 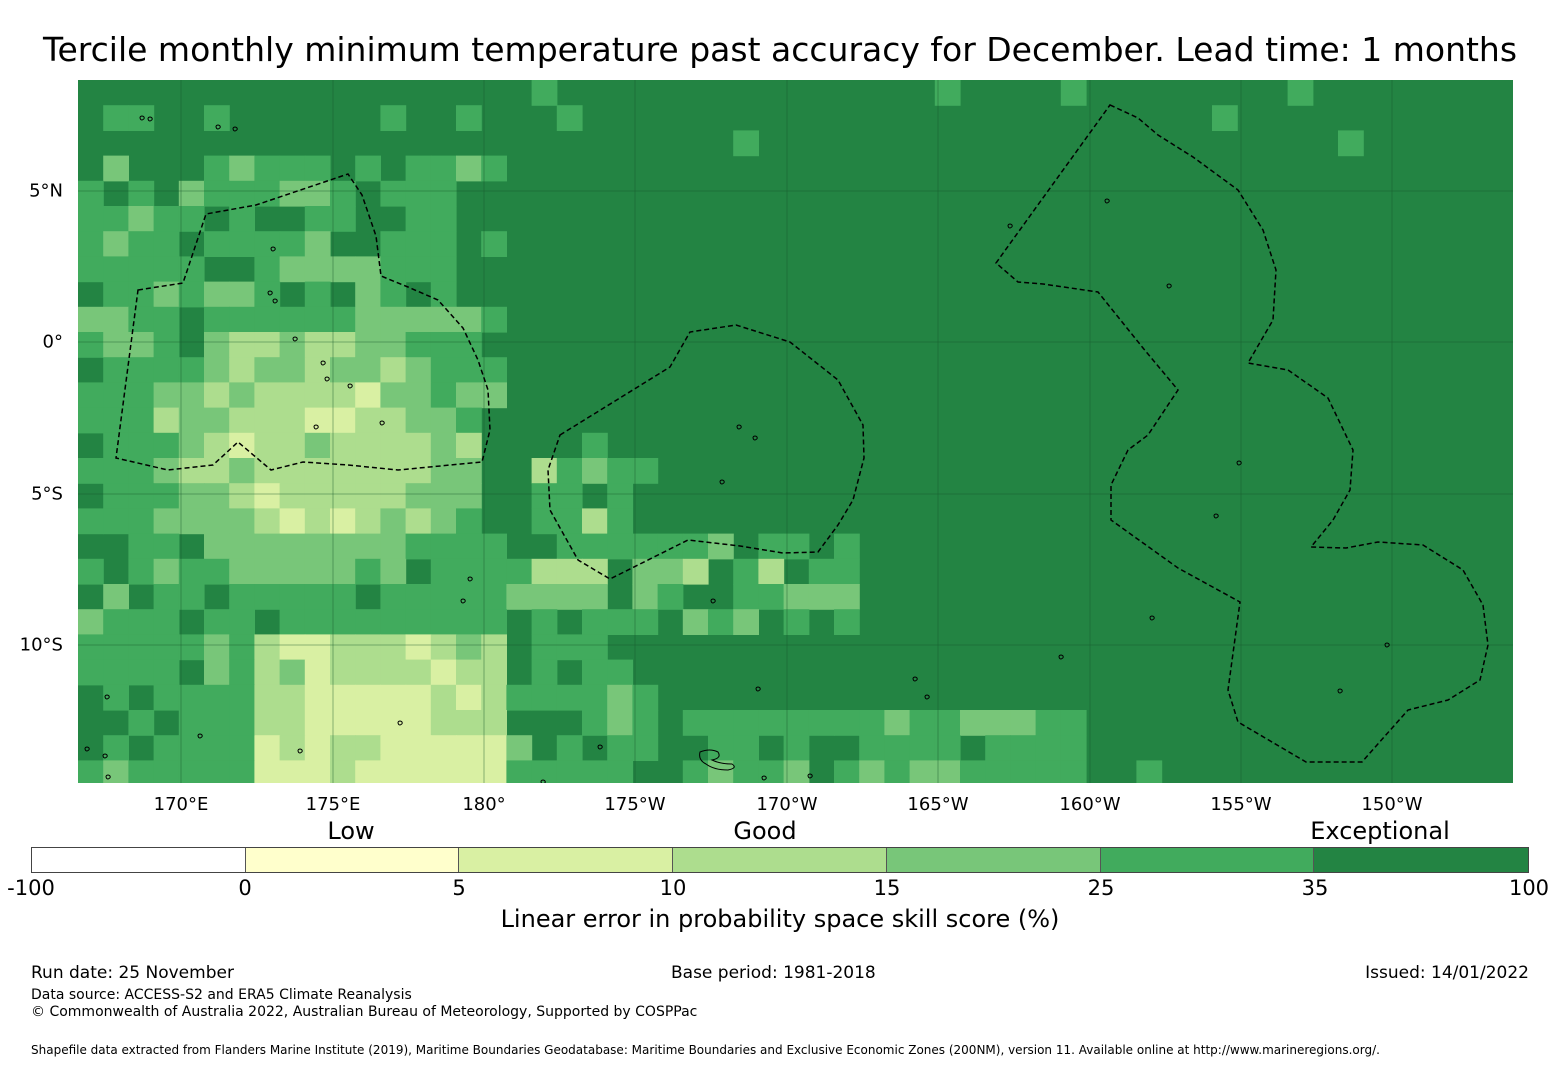 I want to click on colorbar-tick: 5, so click(x=459, y=888).